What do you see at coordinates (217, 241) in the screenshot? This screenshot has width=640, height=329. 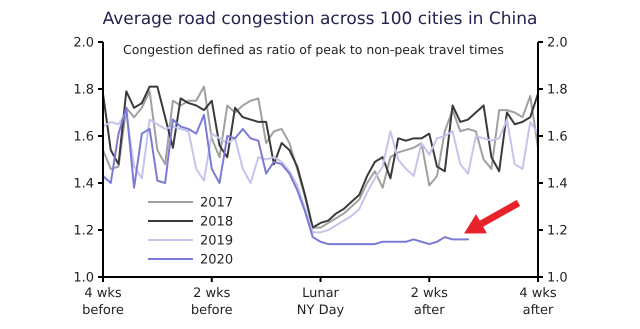 I see `legend-label: 2019` at bounding box center [217, 241].